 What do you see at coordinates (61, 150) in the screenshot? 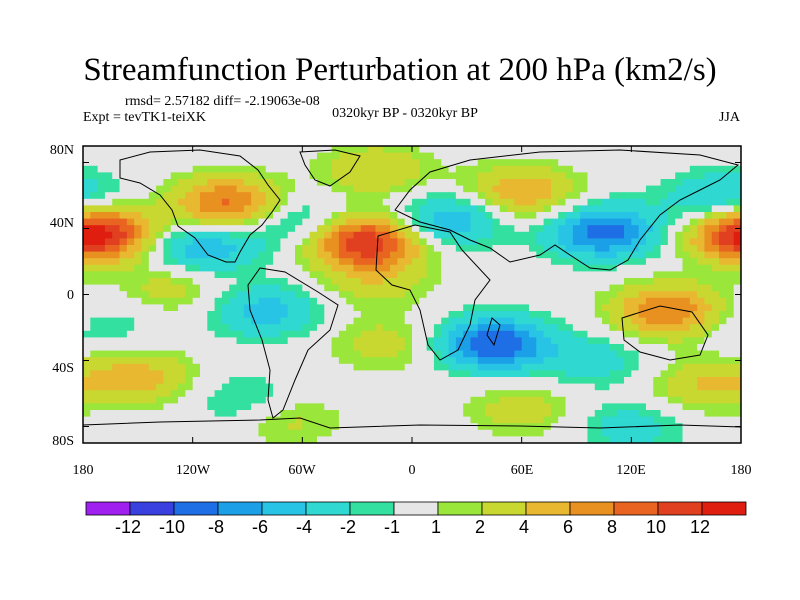
I see `y-tick-label: 80N` at bounding box center [61, 150].